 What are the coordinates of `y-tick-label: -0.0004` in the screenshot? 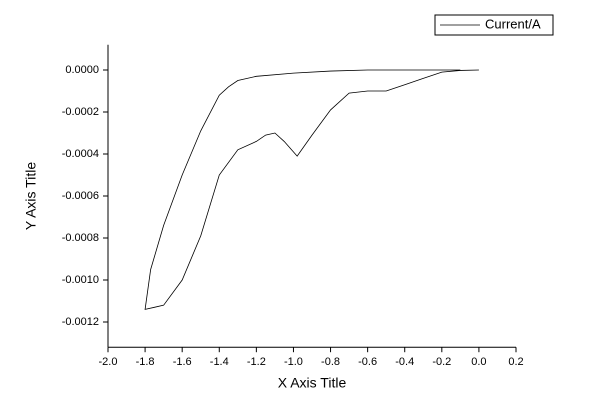 It's located at (80, 154).